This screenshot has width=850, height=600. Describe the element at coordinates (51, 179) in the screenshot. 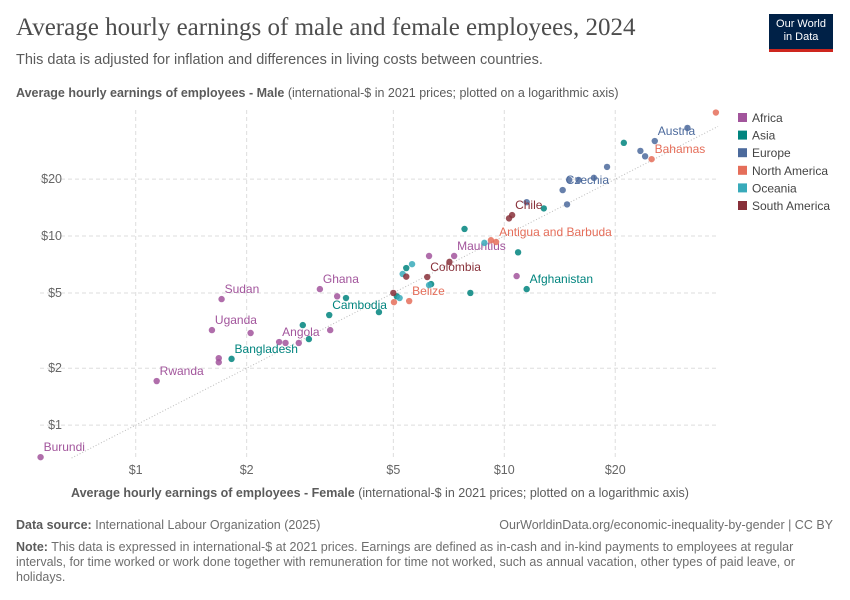

I see `y-tick-label: $20` at that location.